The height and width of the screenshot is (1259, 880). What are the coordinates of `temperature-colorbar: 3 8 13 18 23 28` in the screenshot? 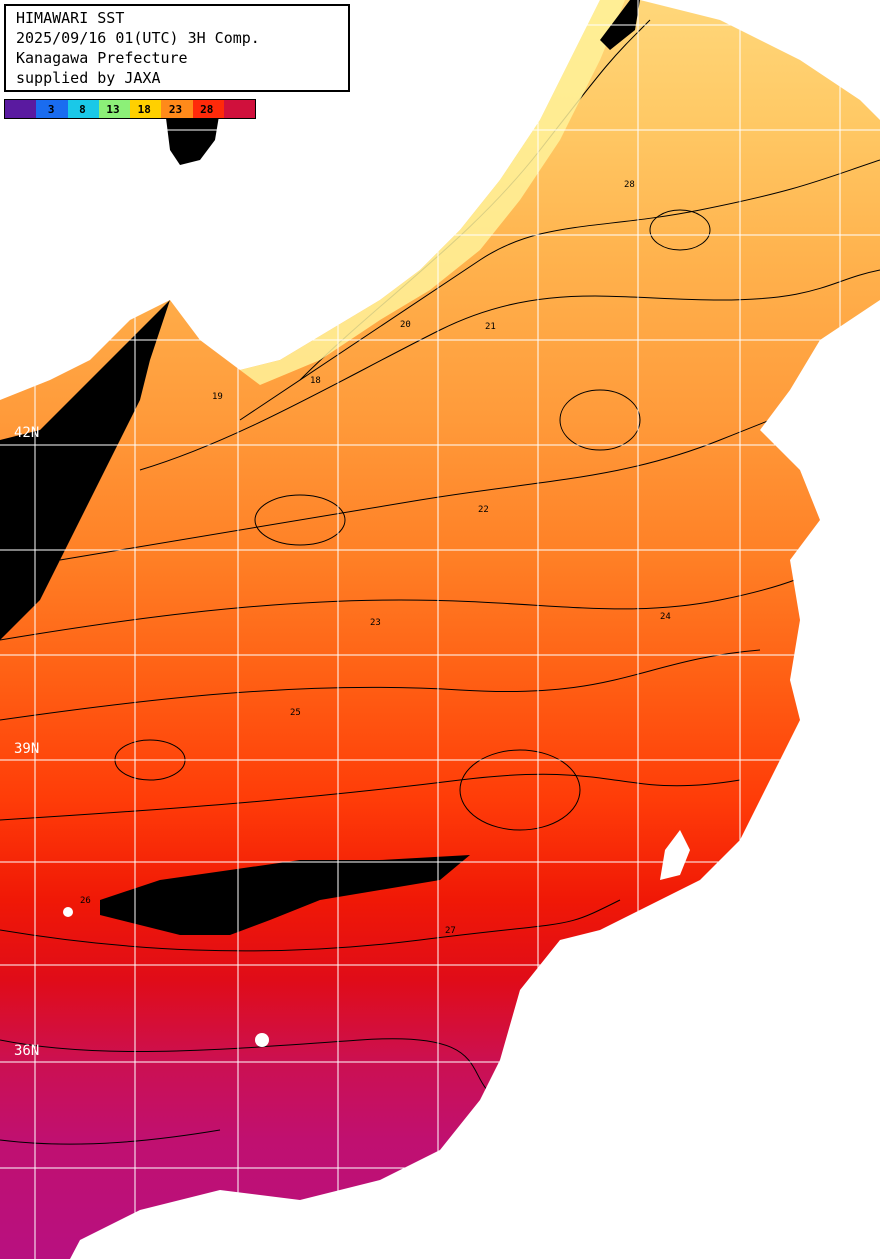 It's located at (130, 109).